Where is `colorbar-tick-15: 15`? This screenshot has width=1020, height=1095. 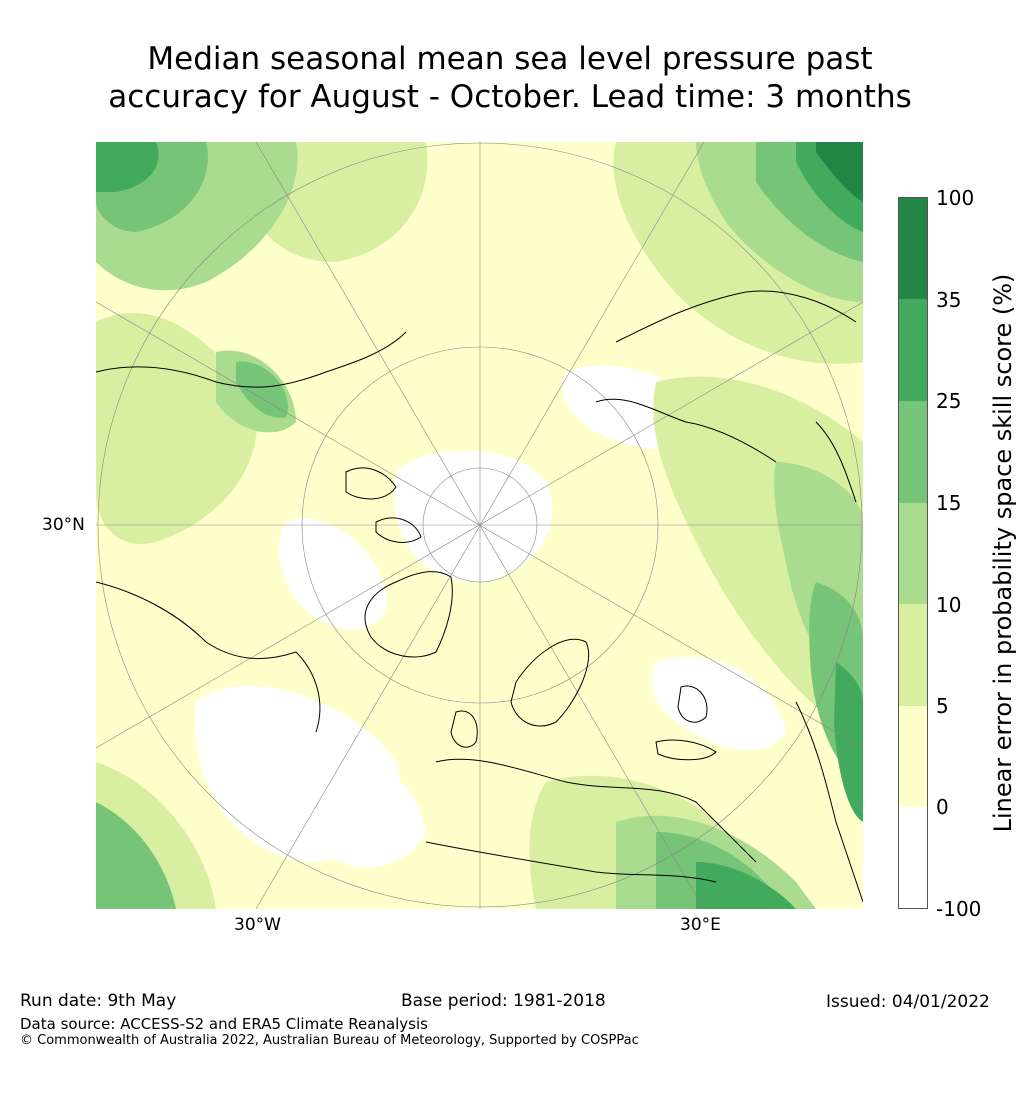 colorbar-tick-15: 15 is located at coordinates (949, 503).